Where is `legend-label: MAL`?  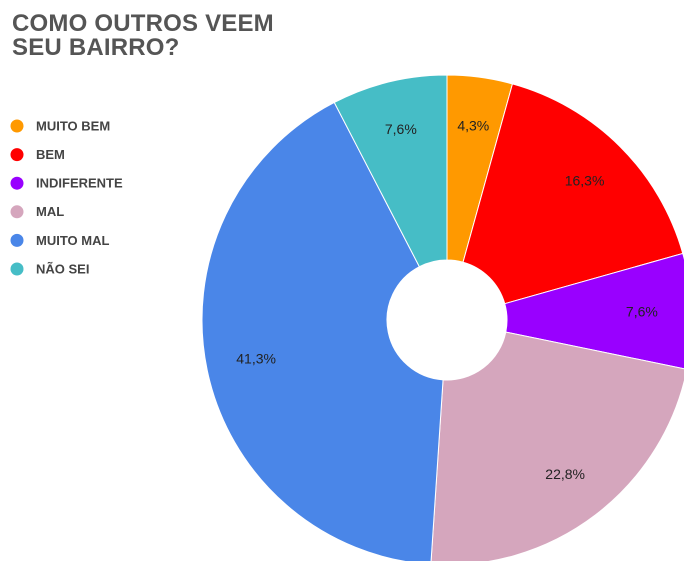 legend-label: MAL is located at coordinates (50, 211).